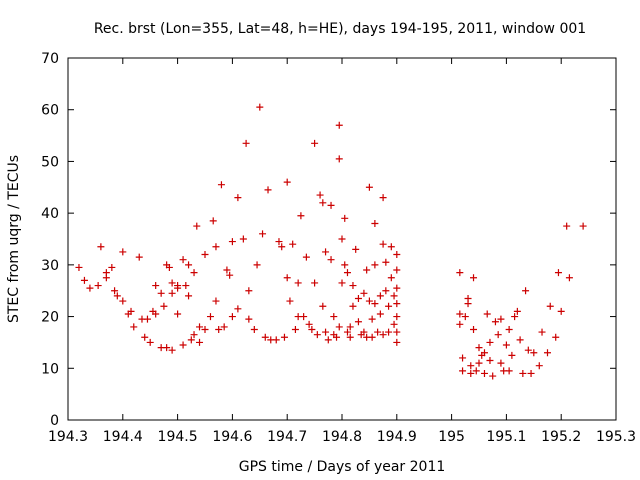  Describe the element at coordinates (50, 214) in the screenshot. I see `y-tick-label: 40` at that location.